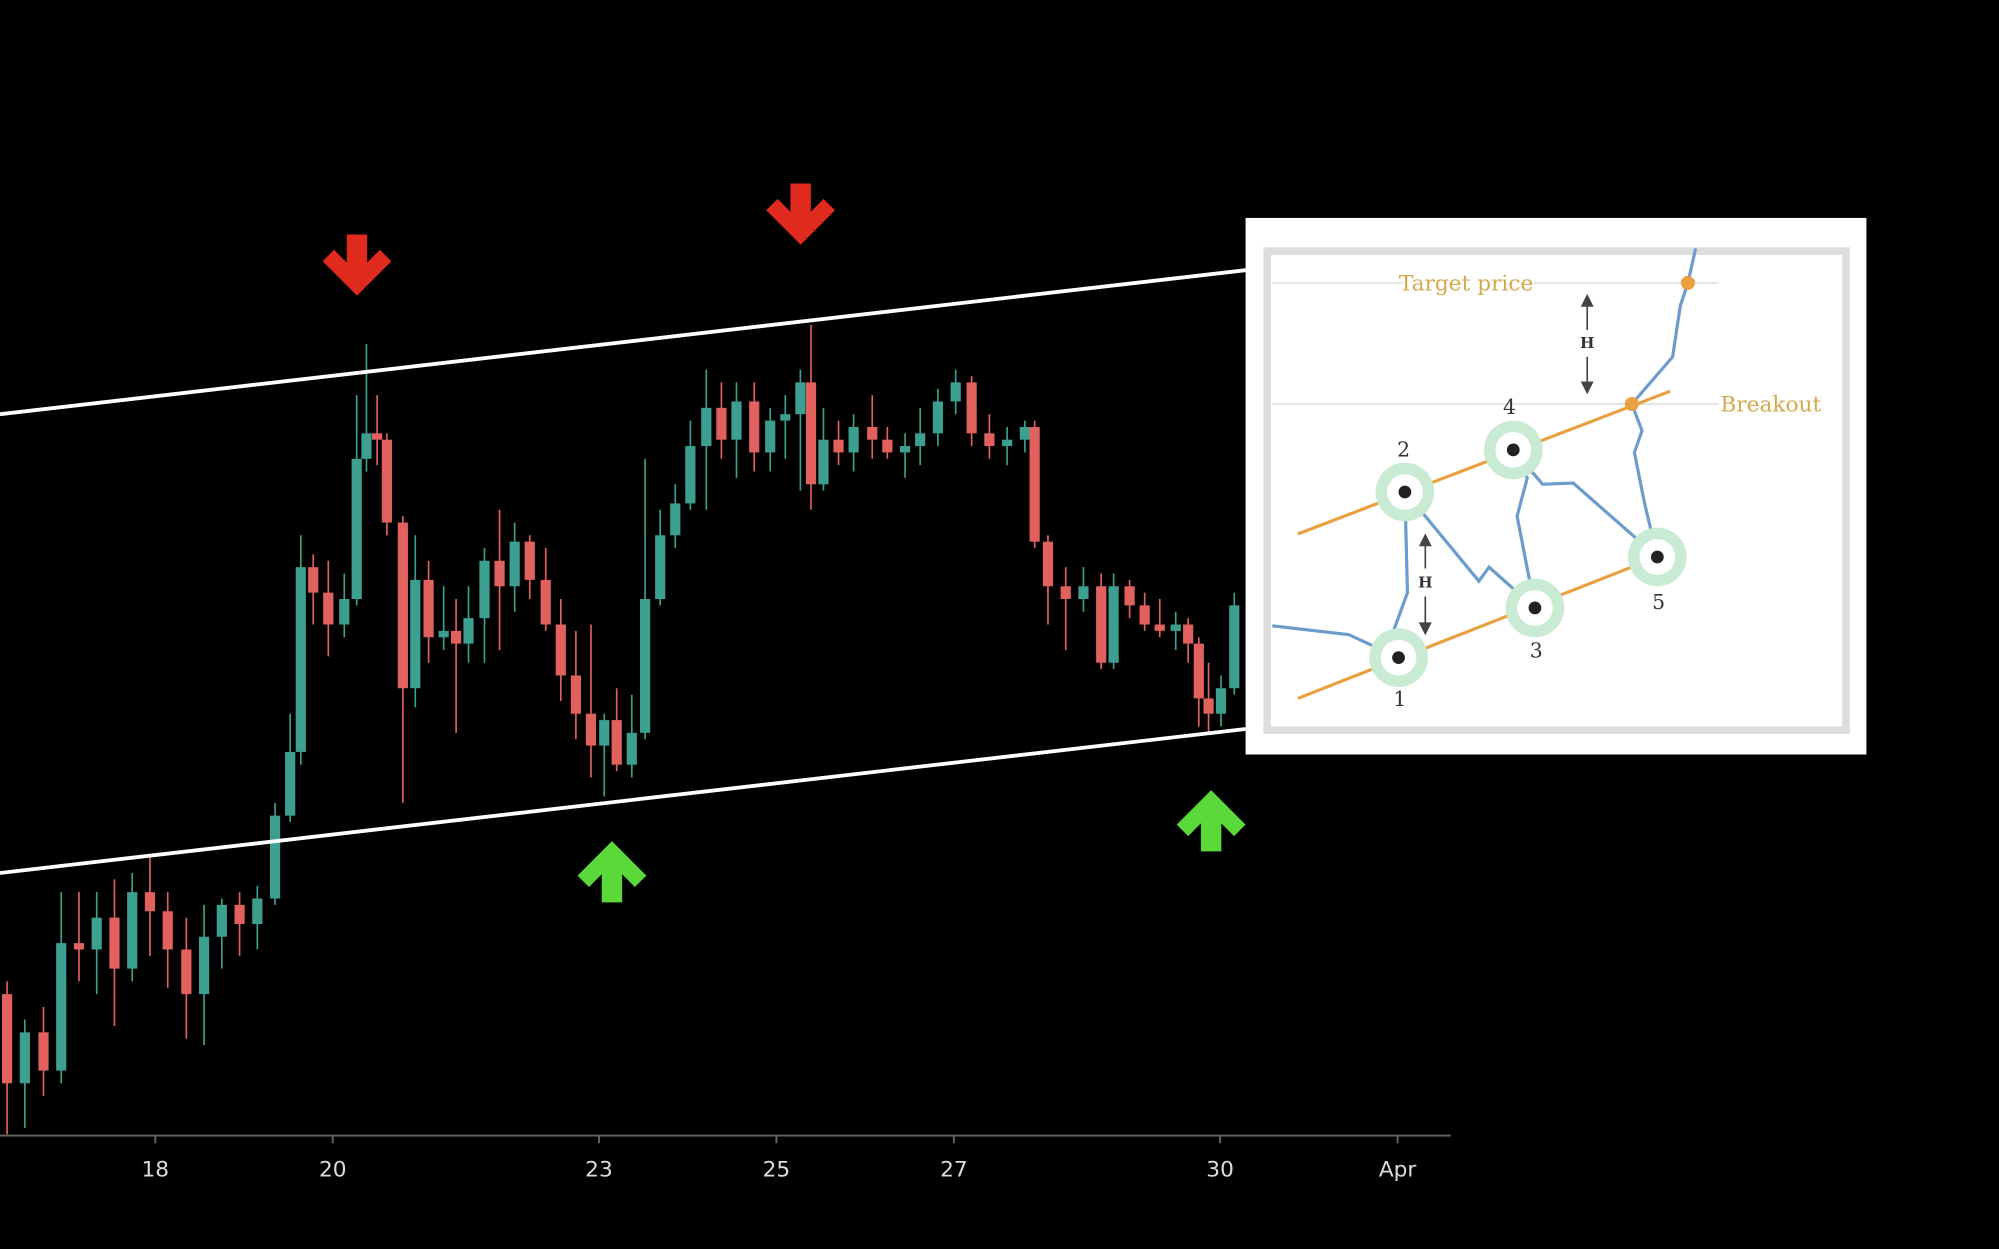 Image resolution: width=1999 pixels, height=1249 pixels. What do you see at coordinates (156, 1169) in the screenshot?
I see `x-tick-label: 18` at bounding box center [156, 1169].